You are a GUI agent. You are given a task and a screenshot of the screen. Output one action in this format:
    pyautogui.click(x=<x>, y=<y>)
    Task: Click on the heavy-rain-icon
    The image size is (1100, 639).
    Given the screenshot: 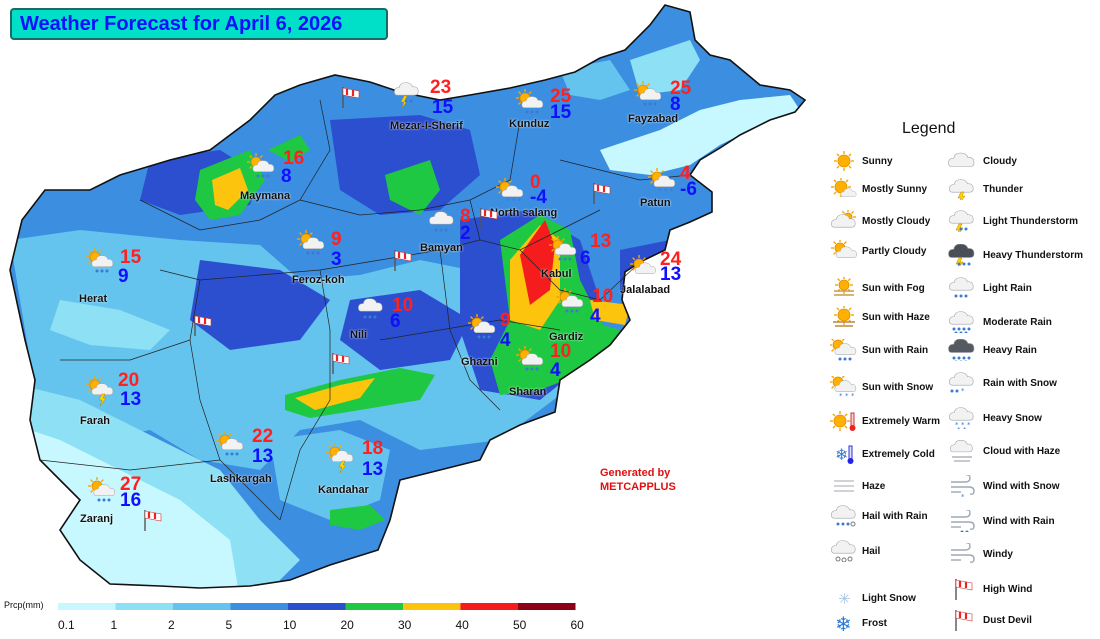 What is the action you would take?
    pyautogui.click(x=962, y=351)
    